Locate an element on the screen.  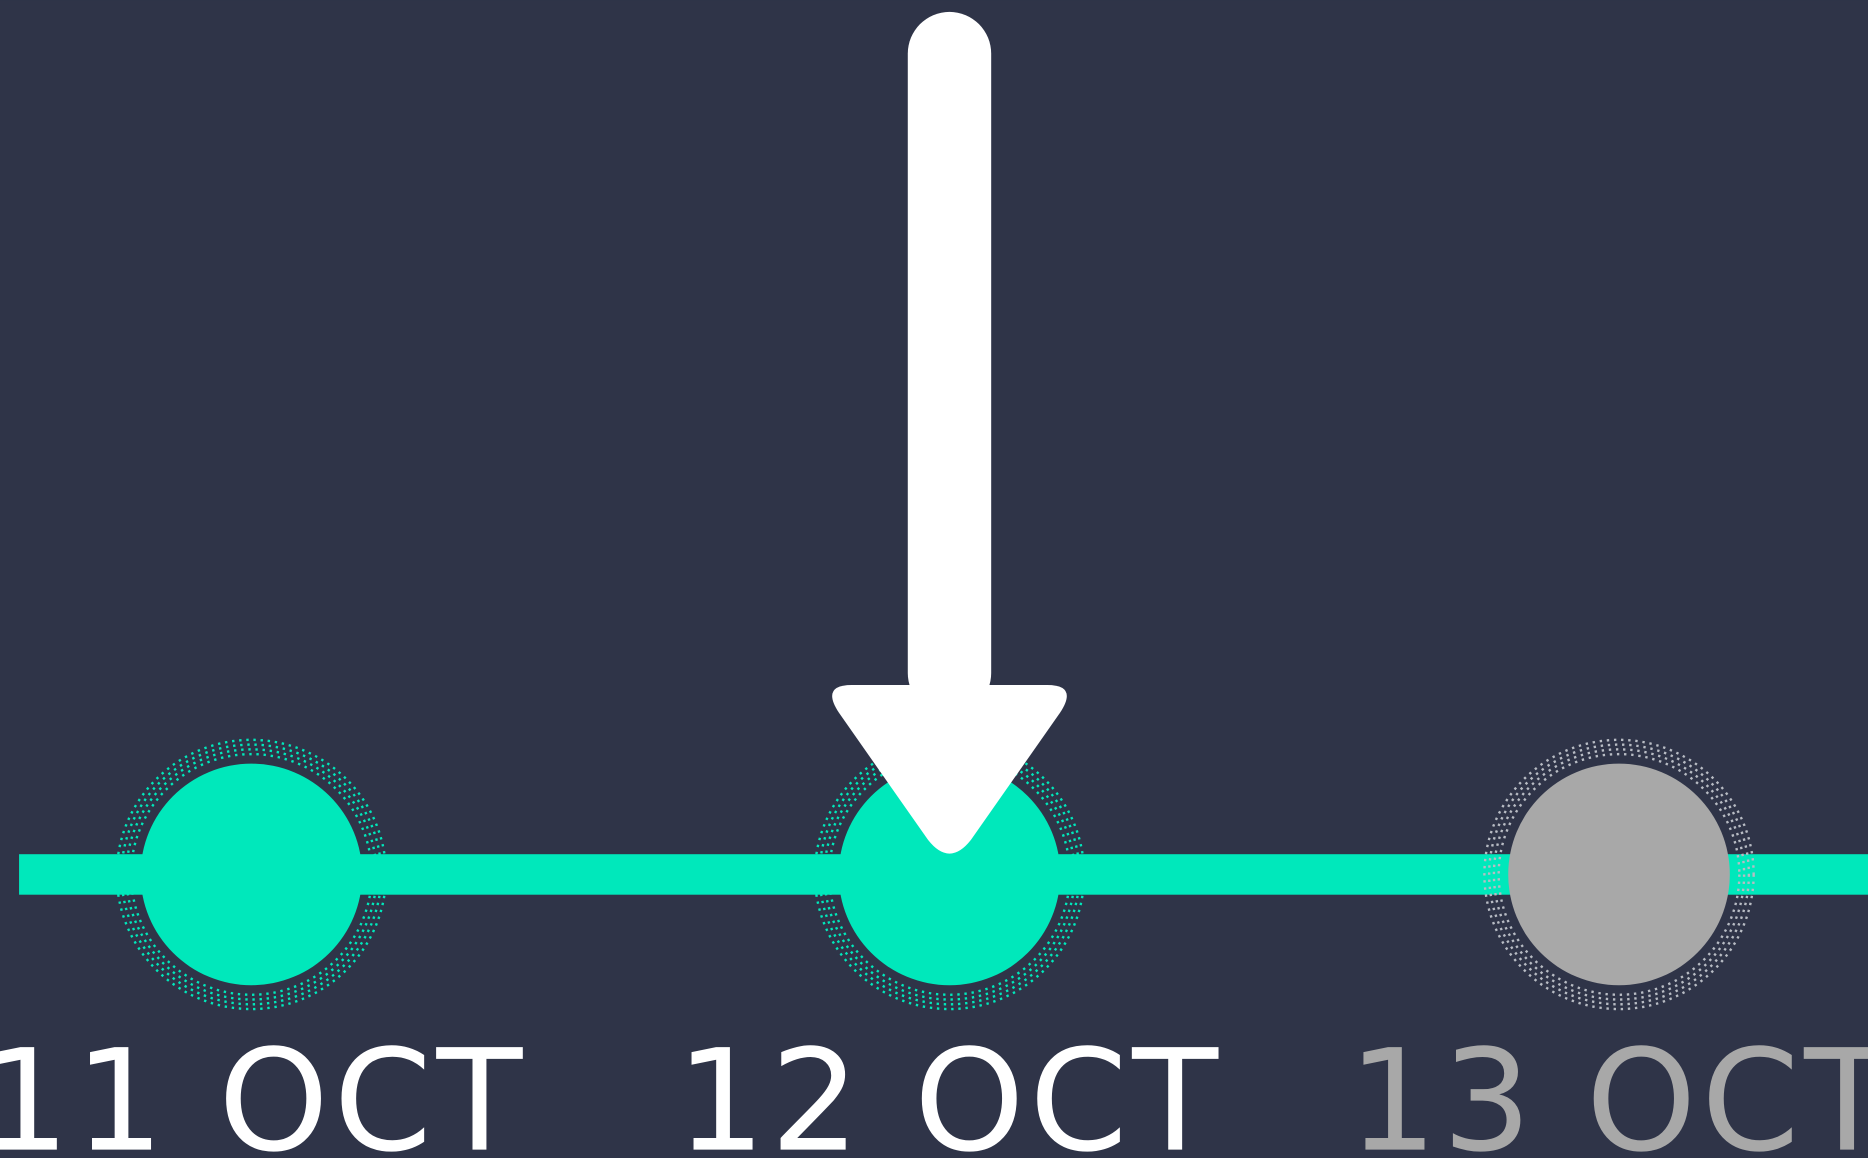
date-label: 12 OCT is located at coordinates (949, 1089).